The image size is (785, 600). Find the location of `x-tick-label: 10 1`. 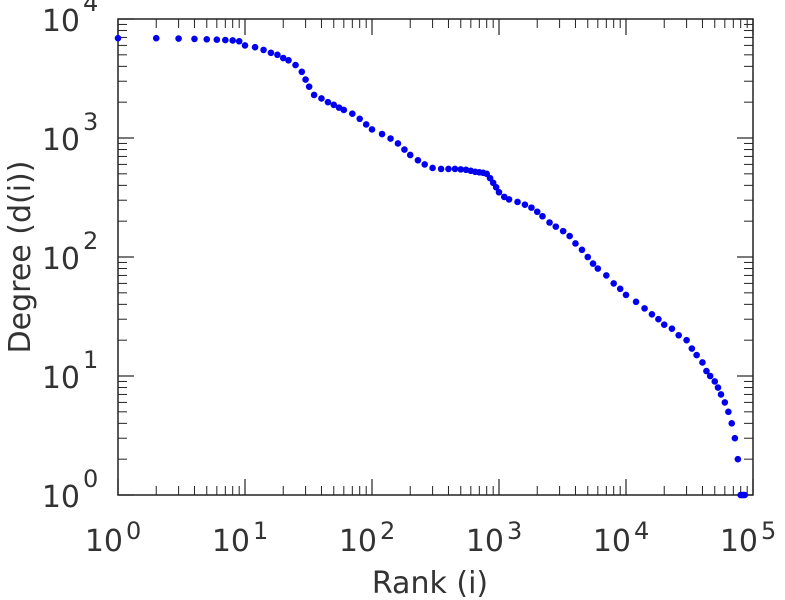

x-tick-label: 10 1 is located at coordinates (240, 538).